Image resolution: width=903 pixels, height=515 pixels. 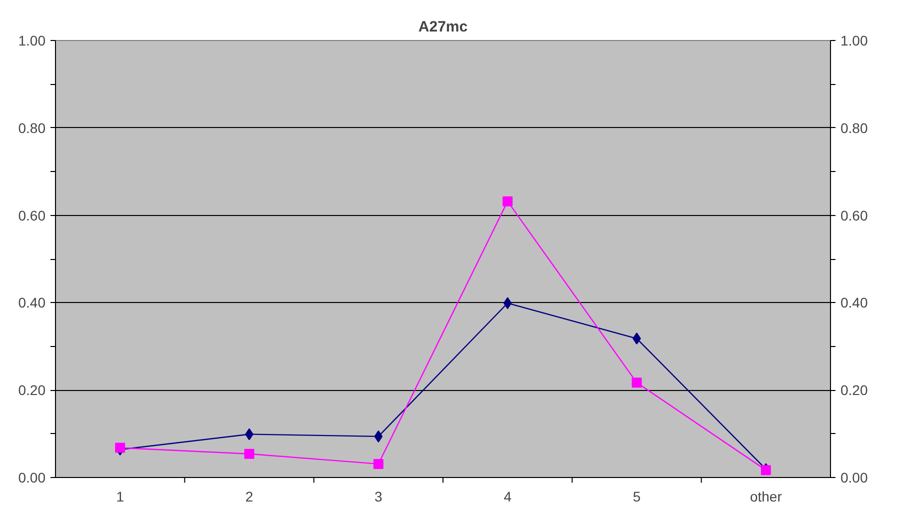 I want to click on y2-tick-label: 0.20, so click(x=854, y=390).